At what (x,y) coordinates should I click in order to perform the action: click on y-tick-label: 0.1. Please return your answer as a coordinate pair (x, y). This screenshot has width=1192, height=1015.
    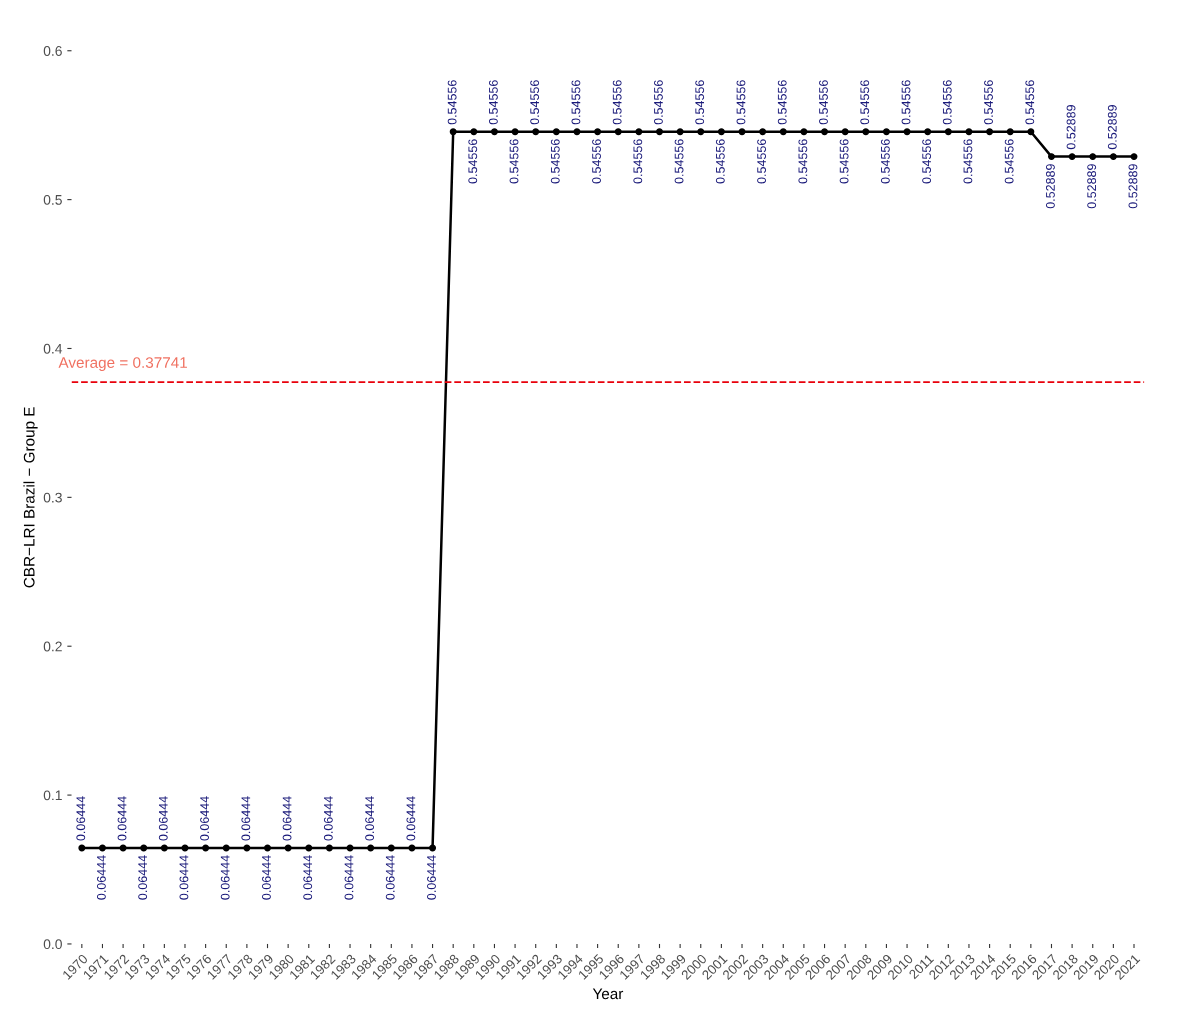
    Looking at the image, I should click on (52, 795).